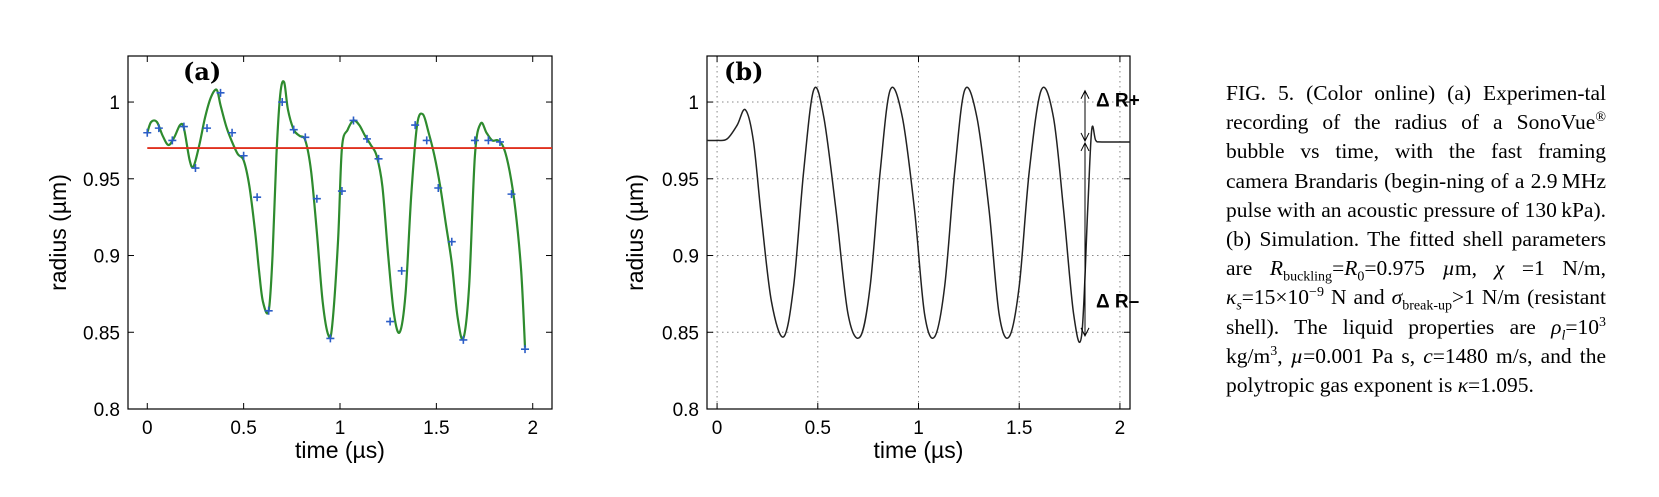 The width and height of the screenshot is (1659, 497). What do you see at coordinates (336, 214) in the screenshot?
I see `panel-a-series-fit-curve` at bounding box center [336, 214].